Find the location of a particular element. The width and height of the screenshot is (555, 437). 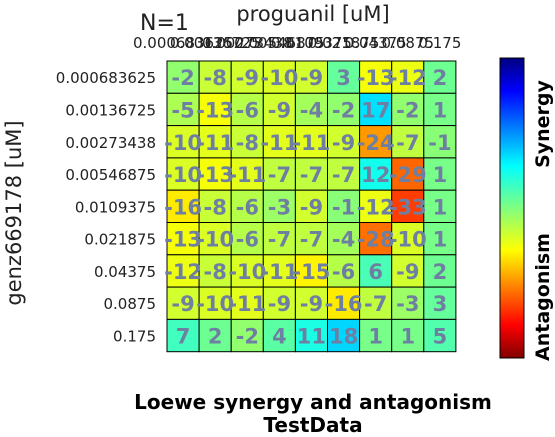

y-tick-label: 0.00273438 is located at coordinates (110, 143).